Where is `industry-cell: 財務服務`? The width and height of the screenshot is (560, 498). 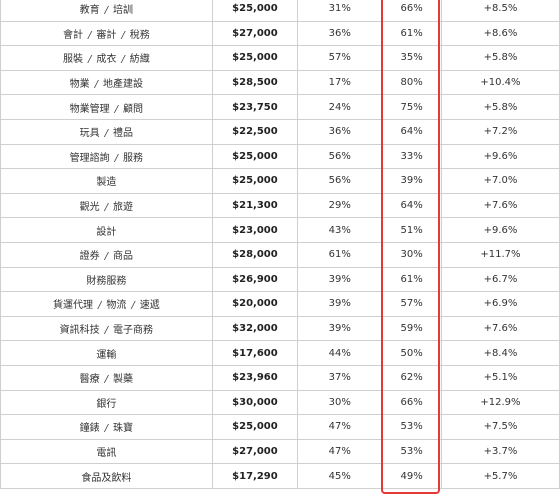 industry-cell: 財務服務 is located at coordinates (106, 279).